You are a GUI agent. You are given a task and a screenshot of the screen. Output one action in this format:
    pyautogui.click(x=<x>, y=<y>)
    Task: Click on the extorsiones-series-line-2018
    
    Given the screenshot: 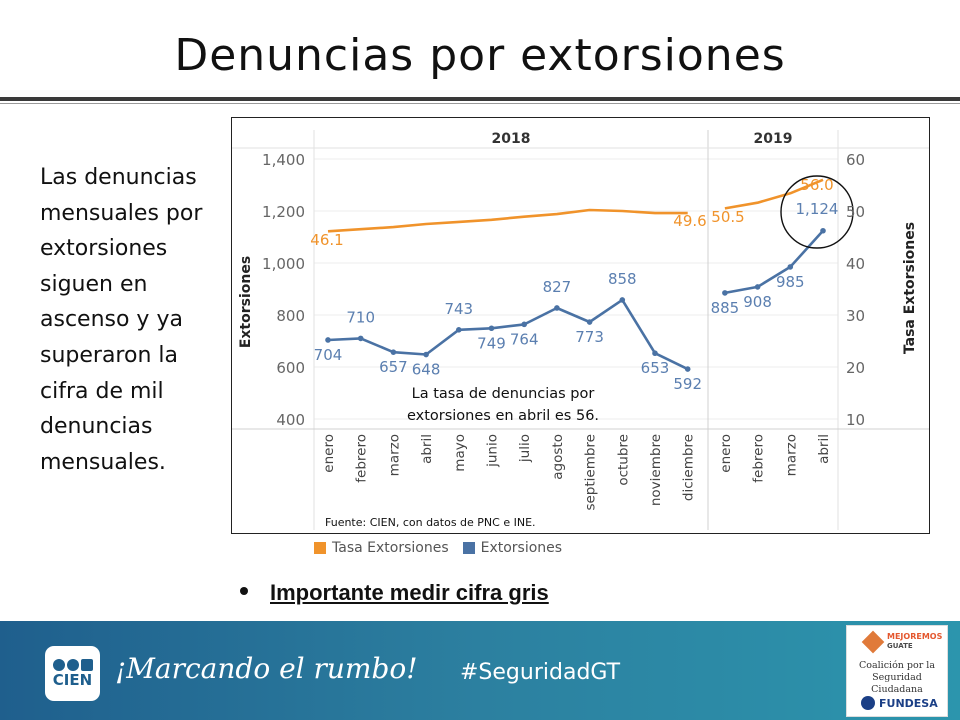 What is the action you would take?
    pyautogui.click(x=508, y=334)
    